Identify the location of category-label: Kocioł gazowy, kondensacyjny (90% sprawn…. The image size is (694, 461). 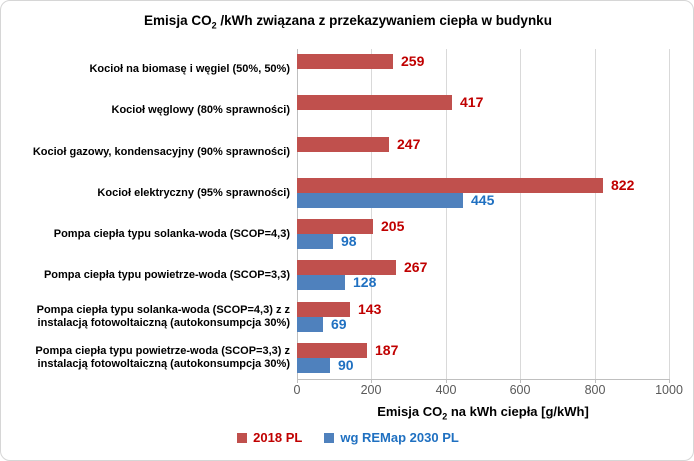
(161, 151).